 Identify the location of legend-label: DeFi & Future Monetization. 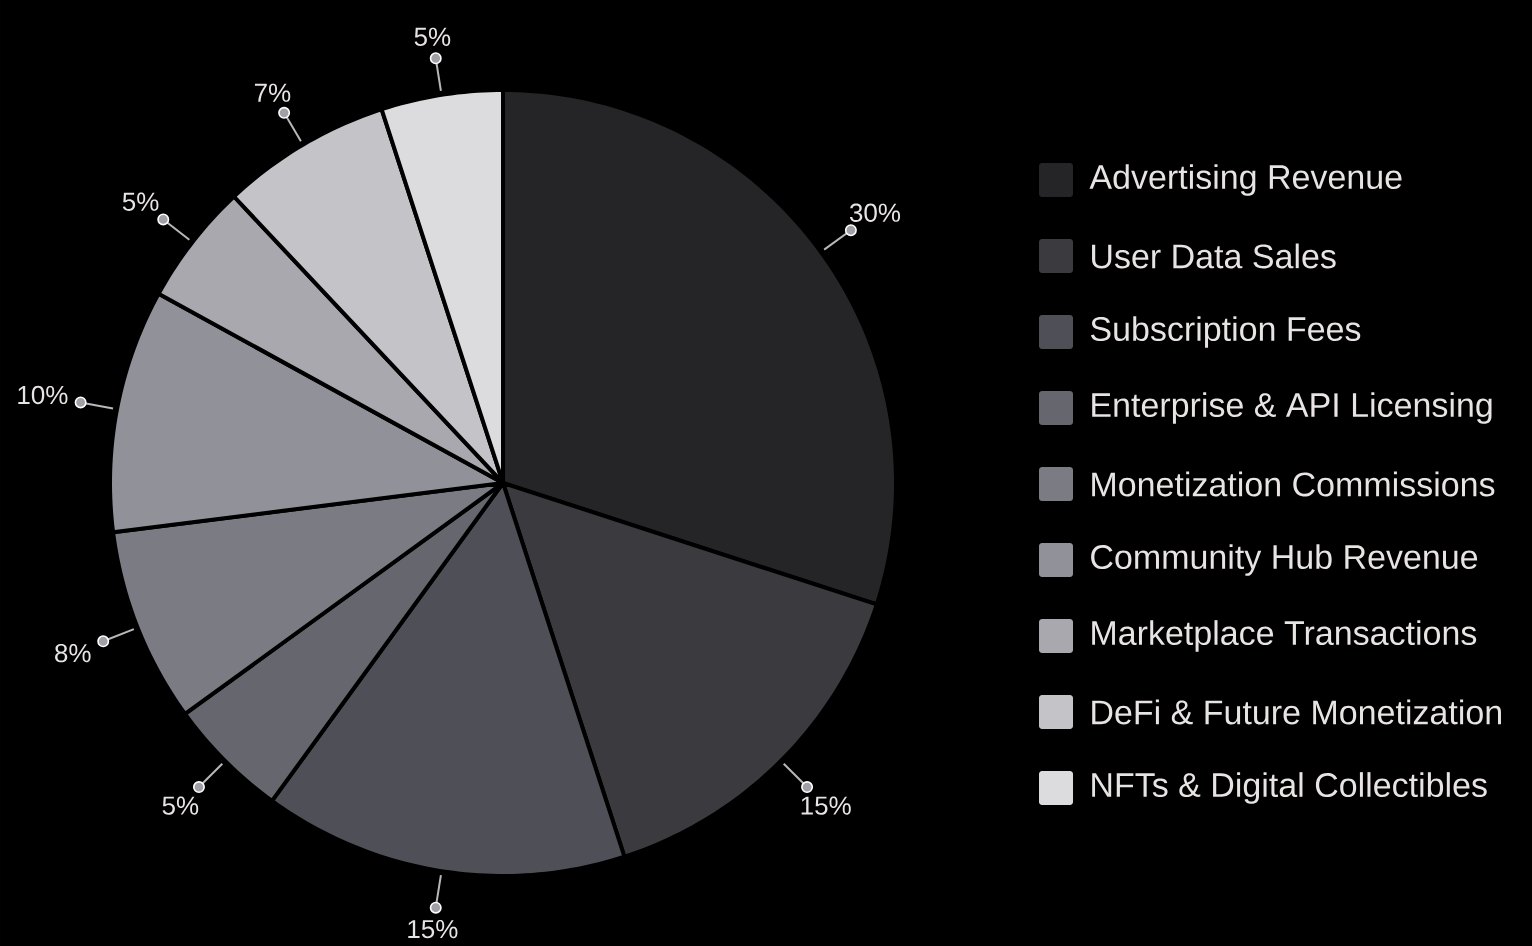
(1296, 712).